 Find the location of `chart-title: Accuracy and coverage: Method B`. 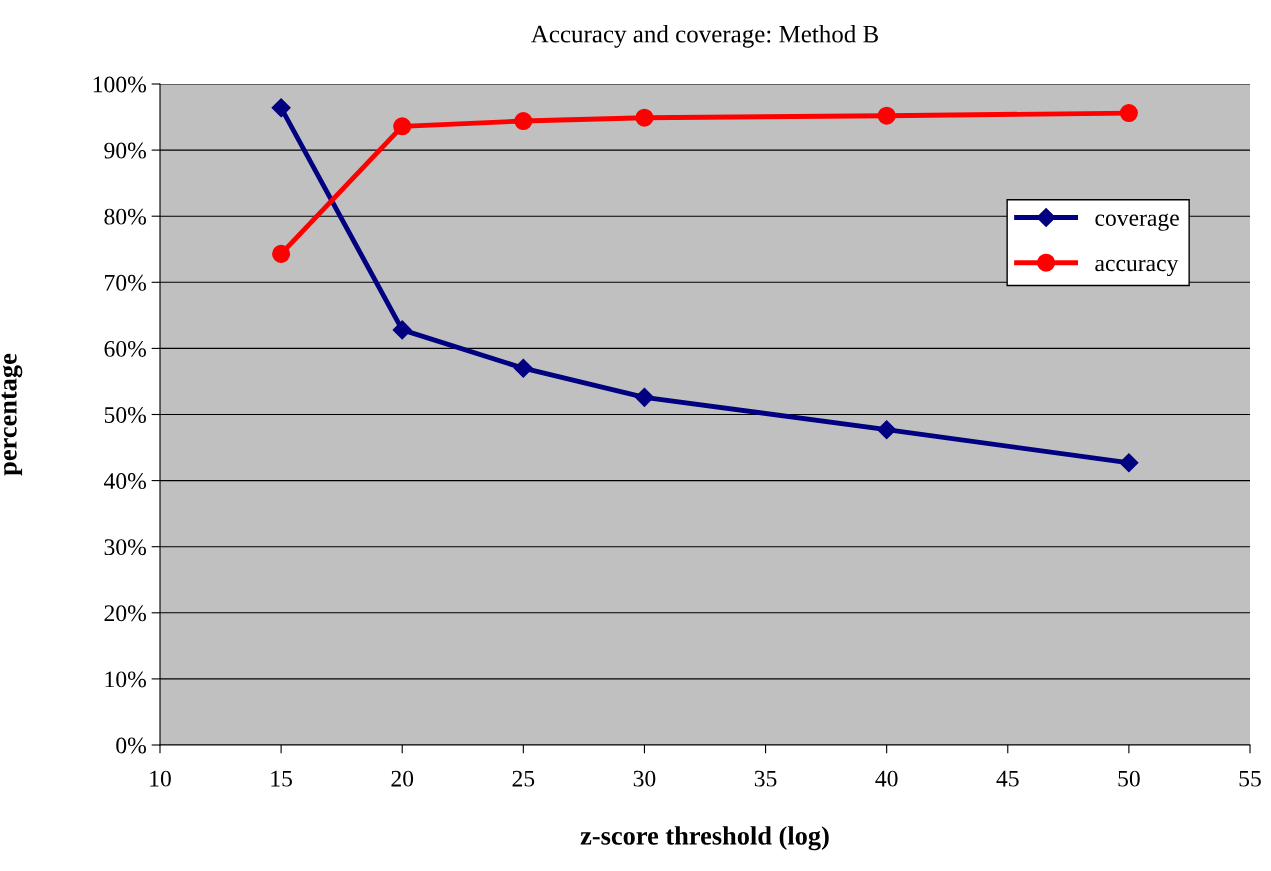

chart-title: Accuracy and coverage: Method B is located at coordinates (704, 36).